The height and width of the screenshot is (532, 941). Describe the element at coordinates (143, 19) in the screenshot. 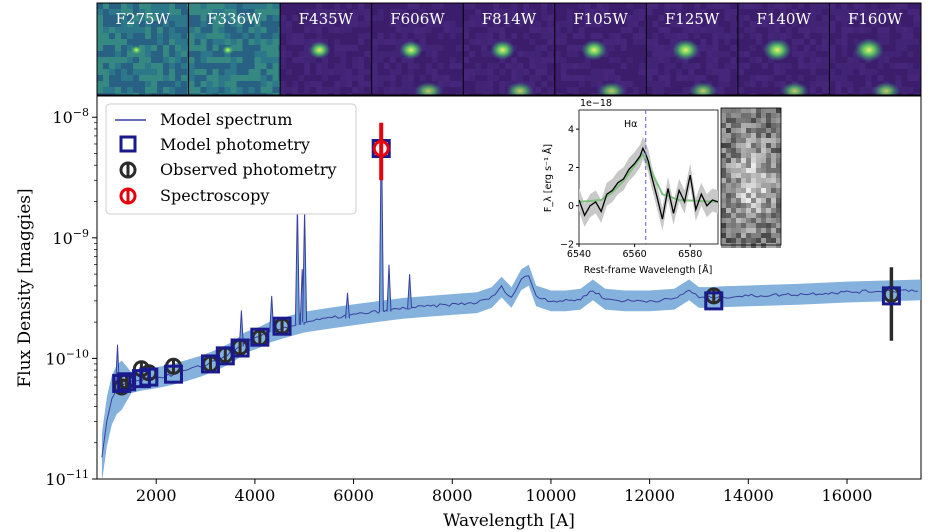

I see `cutout-band-label: F275W` at that location.